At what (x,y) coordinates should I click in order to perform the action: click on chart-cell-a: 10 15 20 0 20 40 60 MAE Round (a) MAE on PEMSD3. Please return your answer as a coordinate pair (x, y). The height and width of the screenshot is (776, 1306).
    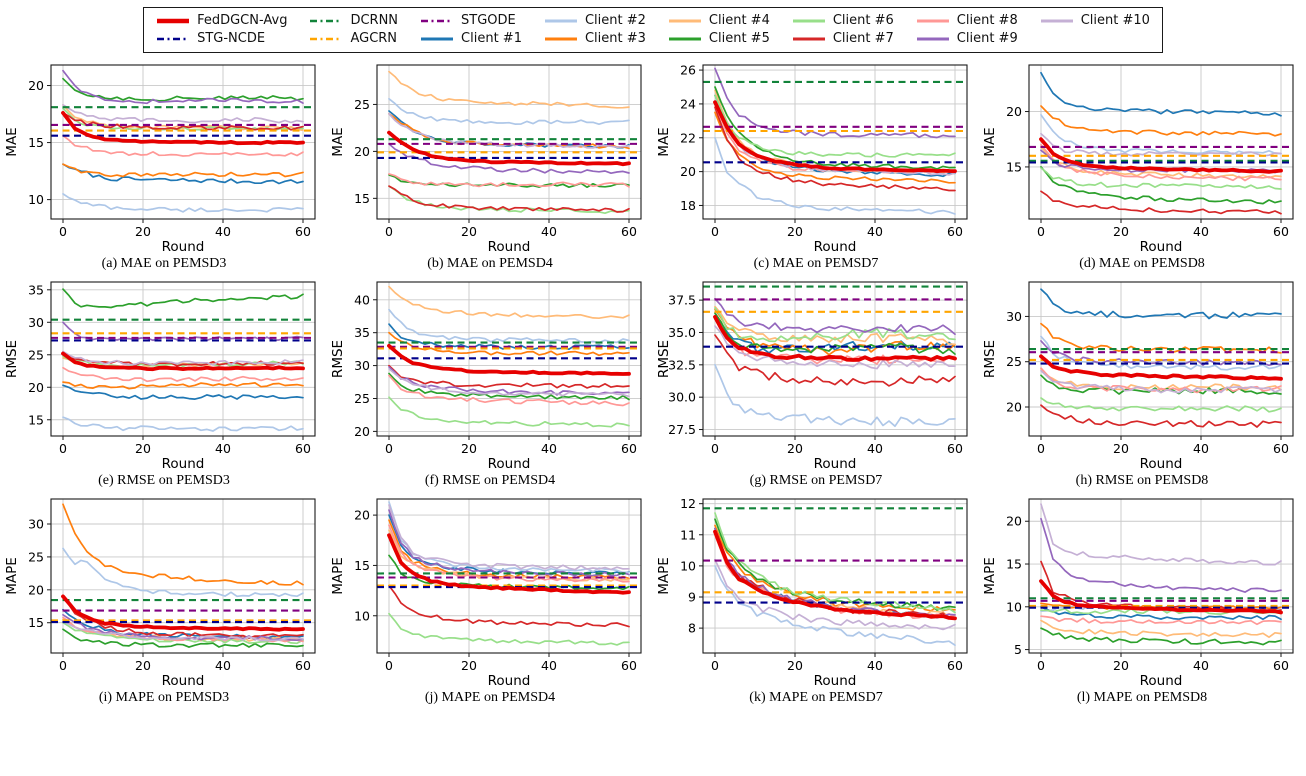
    Looking at the image, I should click on (164, 167).